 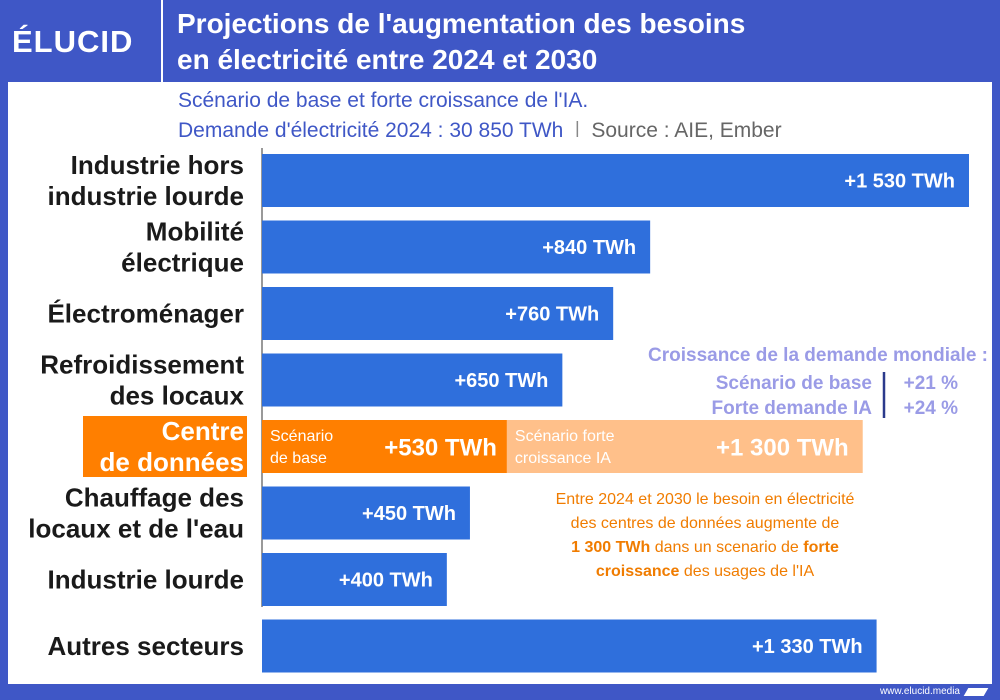 I want to click on growth-box-title: Croissance de la demande mondiale :, so click(x=818, y=355).